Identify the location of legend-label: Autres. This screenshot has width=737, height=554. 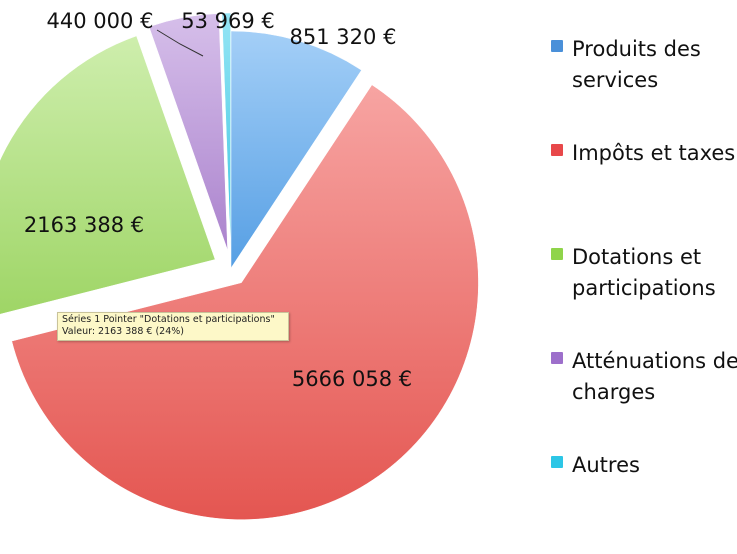
(606, 465).